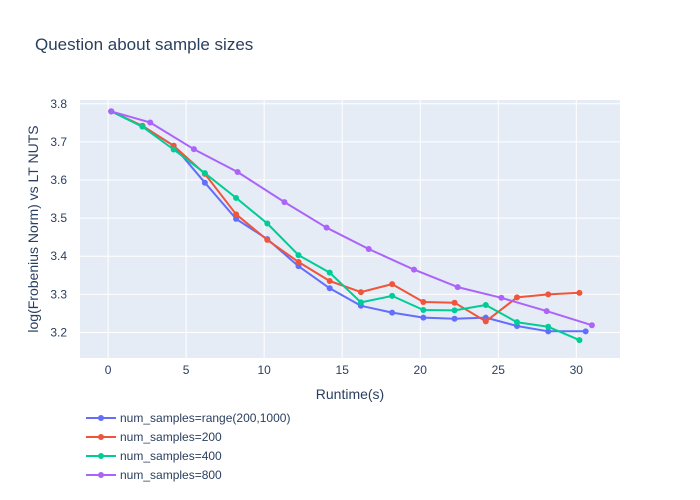 This screenshot has width=700, height=500. Describe the element at coordinates (350, 394) in the screenshot. I see `x-axis-title: Runtime(s)` at that location.